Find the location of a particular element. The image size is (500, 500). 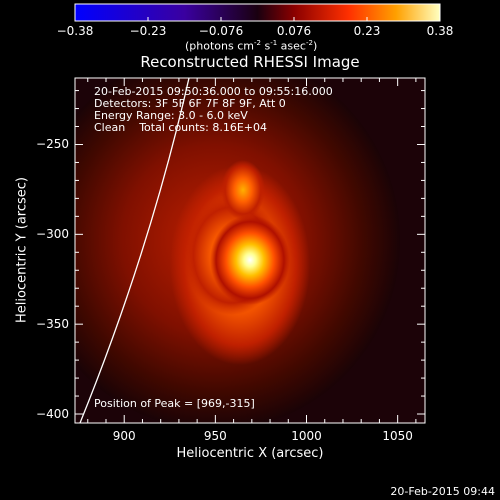

y-axis-label: Heliocentric Y (arcsec) is located at coordinates (22, 250).